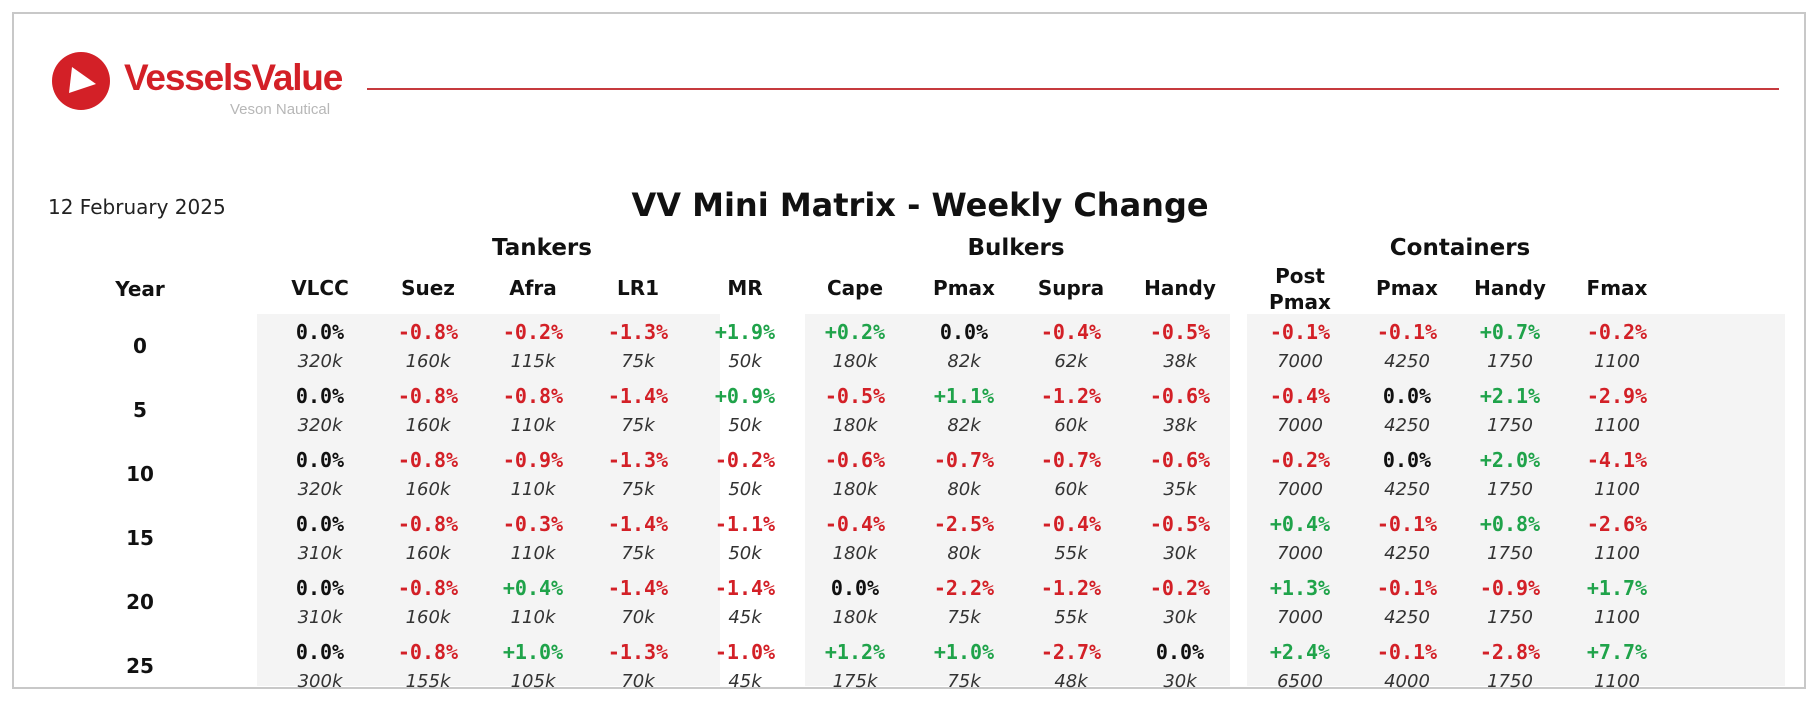  What do you see at coordinates (140, 666) in the screenshot?
I see `year-label: 25` at bounding box center [140, 666].